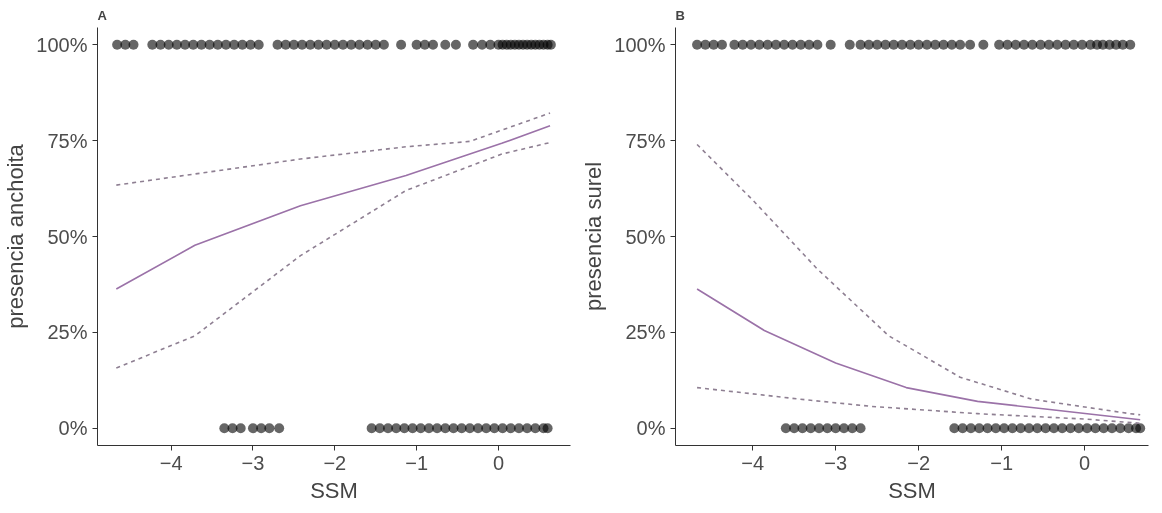 The width and height of the screenshot is (1162, 513). Describe the element at coordinates (102, 15) in the screenshot. I see `chart-title: A` at that location.